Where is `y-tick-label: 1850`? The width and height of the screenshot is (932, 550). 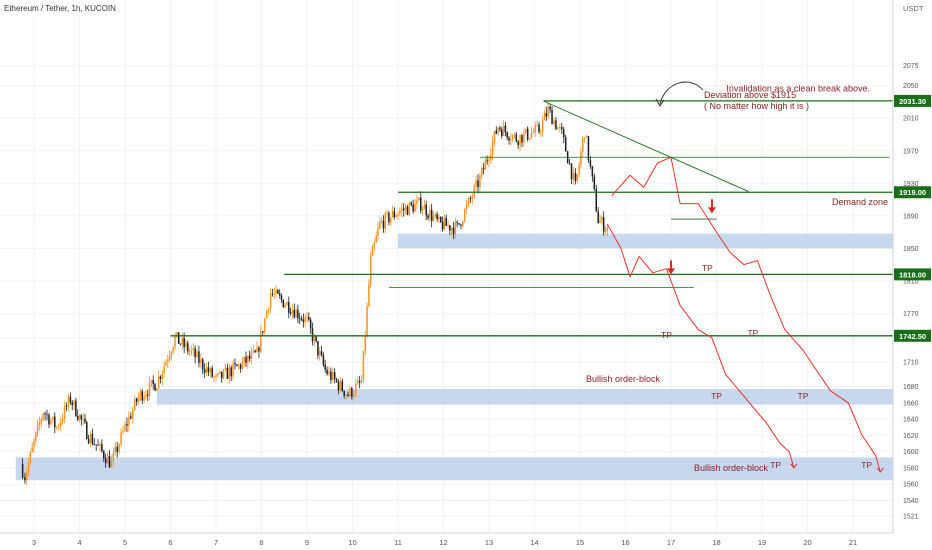 y-tick-label: 1850 is located at coordinates (911, 249).